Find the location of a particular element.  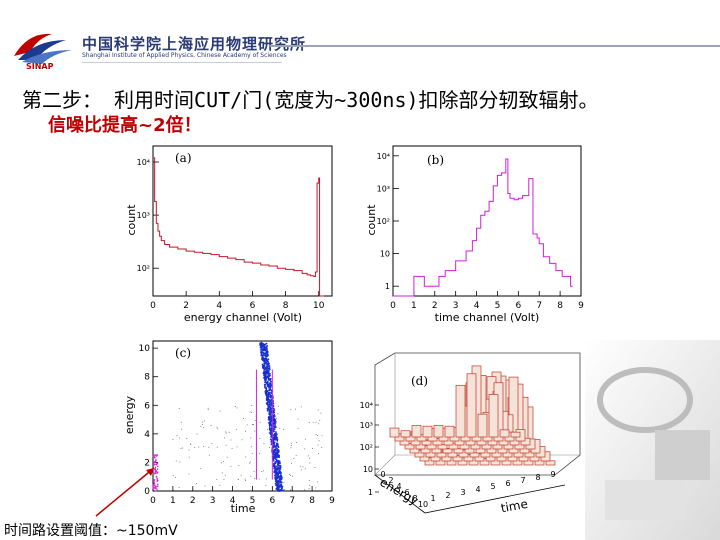

panel-label: (b) is located at coordinates (435, 160).